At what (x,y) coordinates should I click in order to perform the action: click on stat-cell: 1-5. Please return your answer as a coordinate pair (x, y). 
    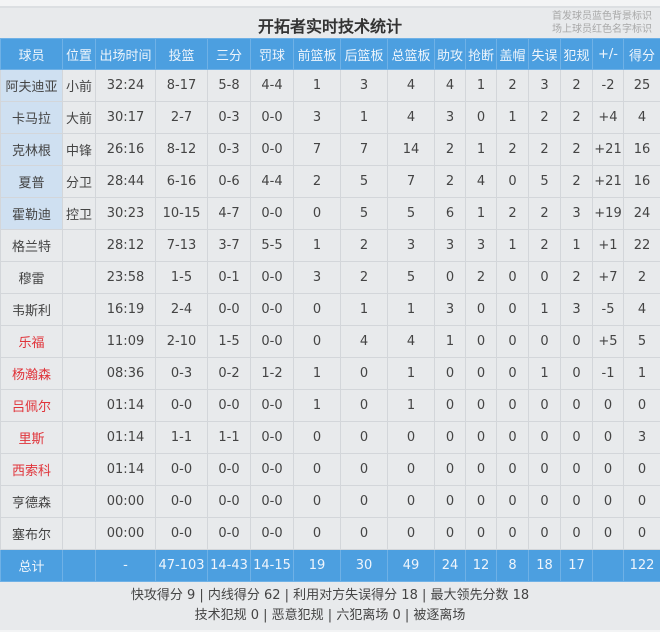
    Looking at the image, I should click on (181, 277).